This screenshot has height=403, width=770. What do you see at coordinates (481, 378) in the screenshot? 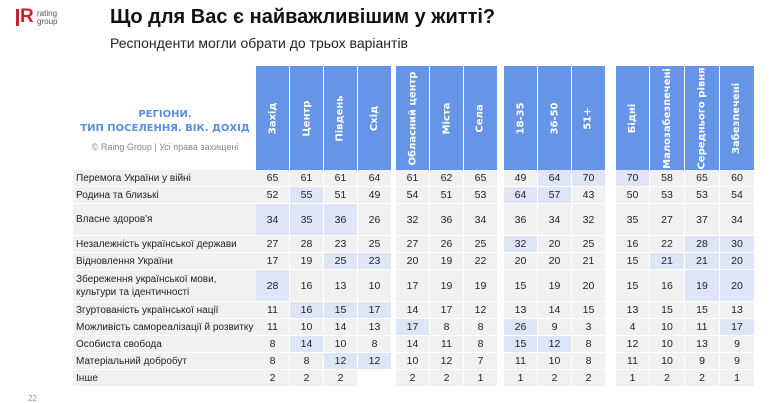
I see `table-cell-villages: 1` at bounding box center [481, 378].